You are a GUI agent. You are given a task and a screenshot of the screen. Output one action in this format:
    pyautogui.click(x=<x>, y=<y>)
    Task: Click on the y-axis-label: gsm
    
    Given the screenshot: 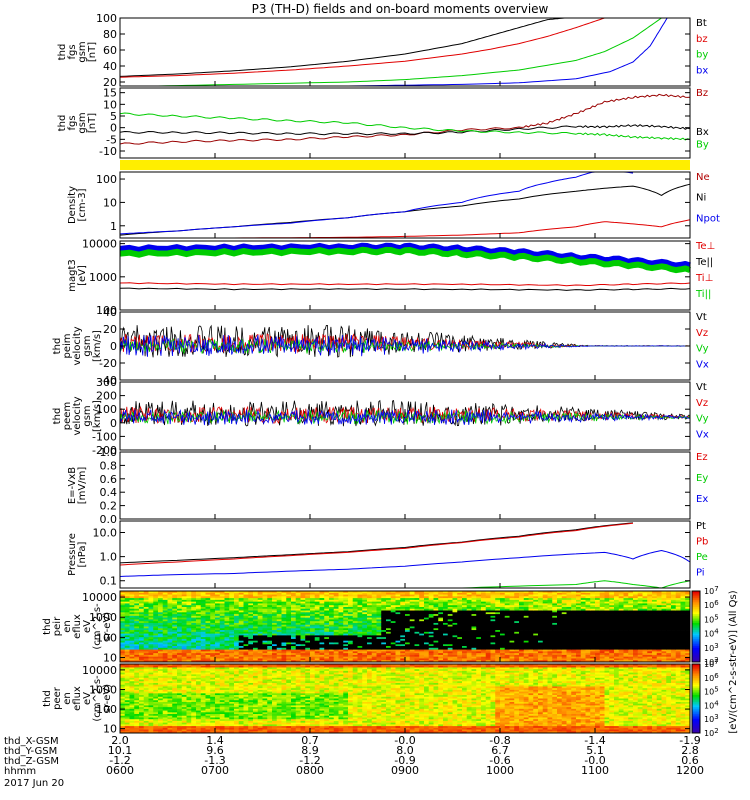 What is the action you would take?
    pyautogui.click(x=87, y=415)
    